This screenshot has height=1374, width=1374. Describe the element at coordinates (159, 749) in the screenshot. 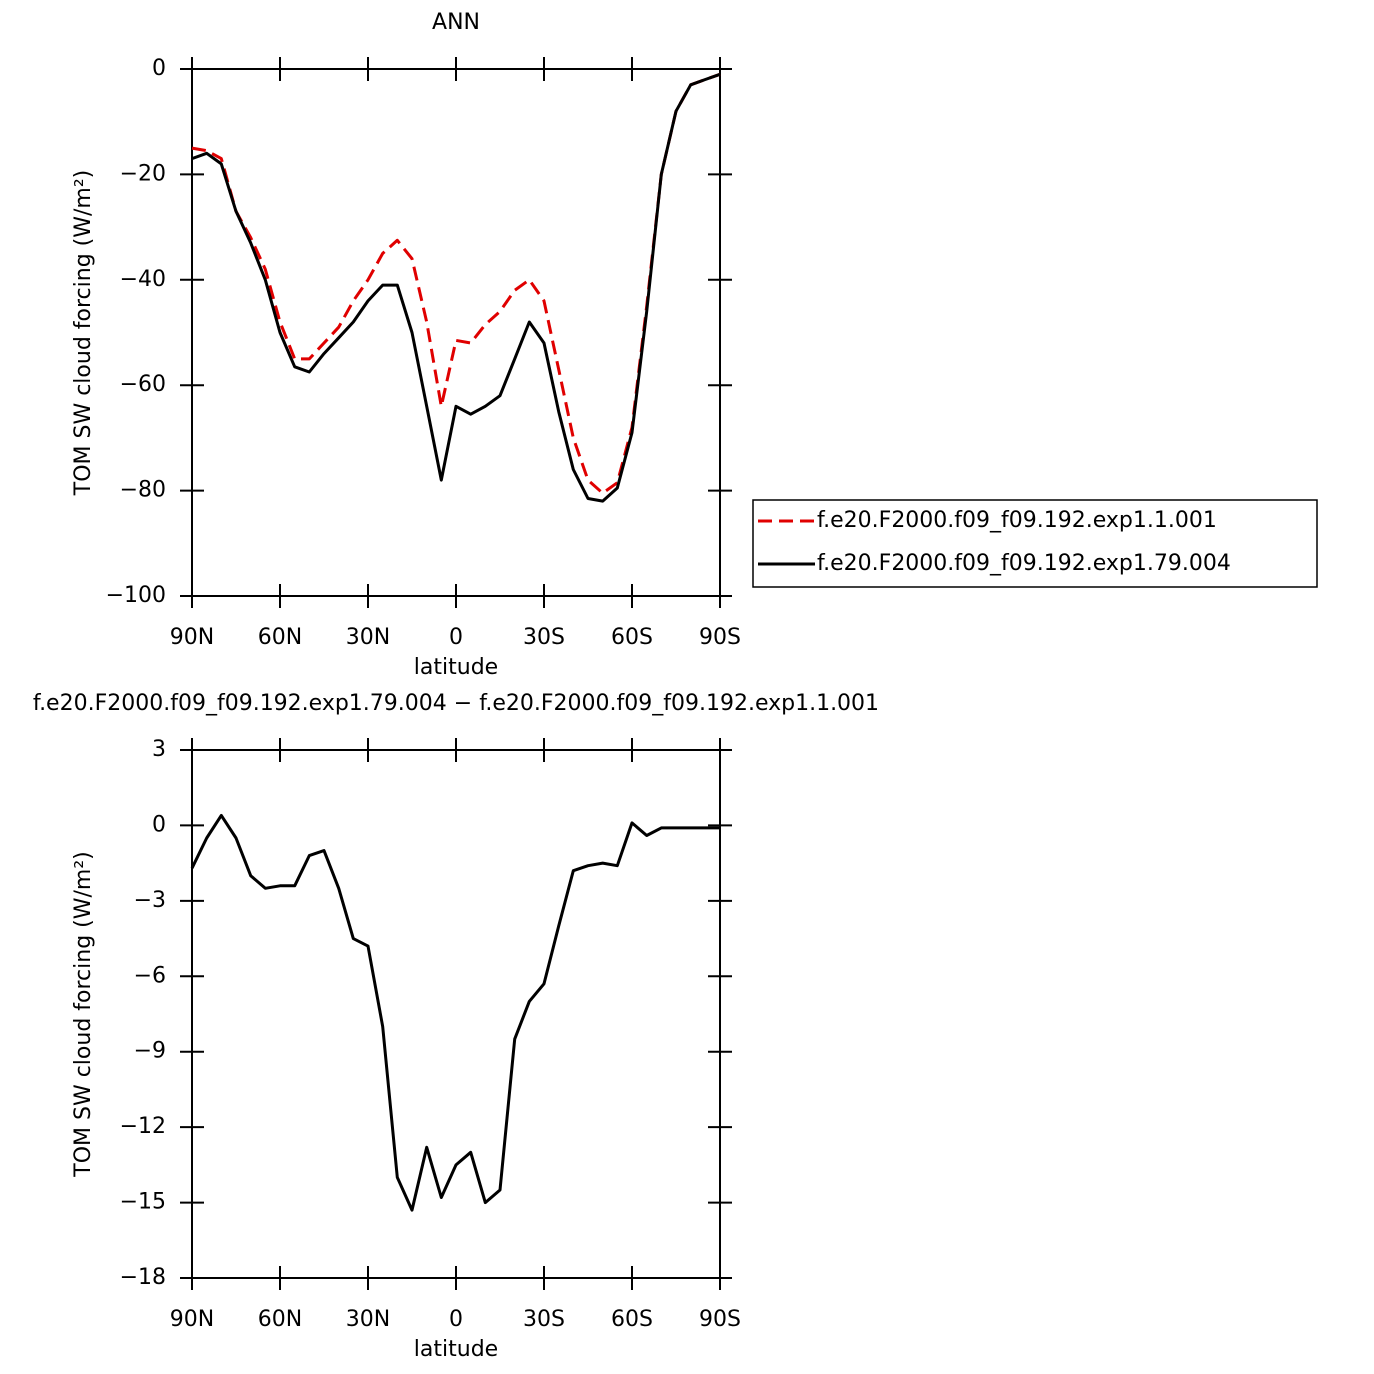

I see `y-tick-label: 3` at that location.